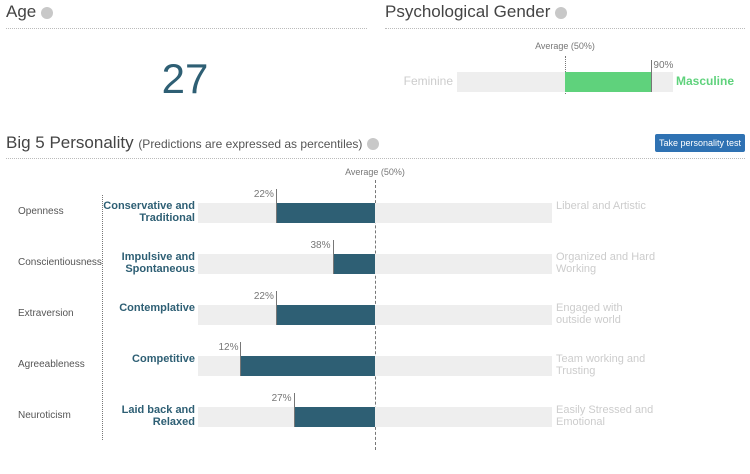 This screenshot has height=474, width=750. What do you see at coordinates (605, 416) in the screenshot?
I see `high-label: Easily Stressed and Emotional` at bounding box center [605, 416].